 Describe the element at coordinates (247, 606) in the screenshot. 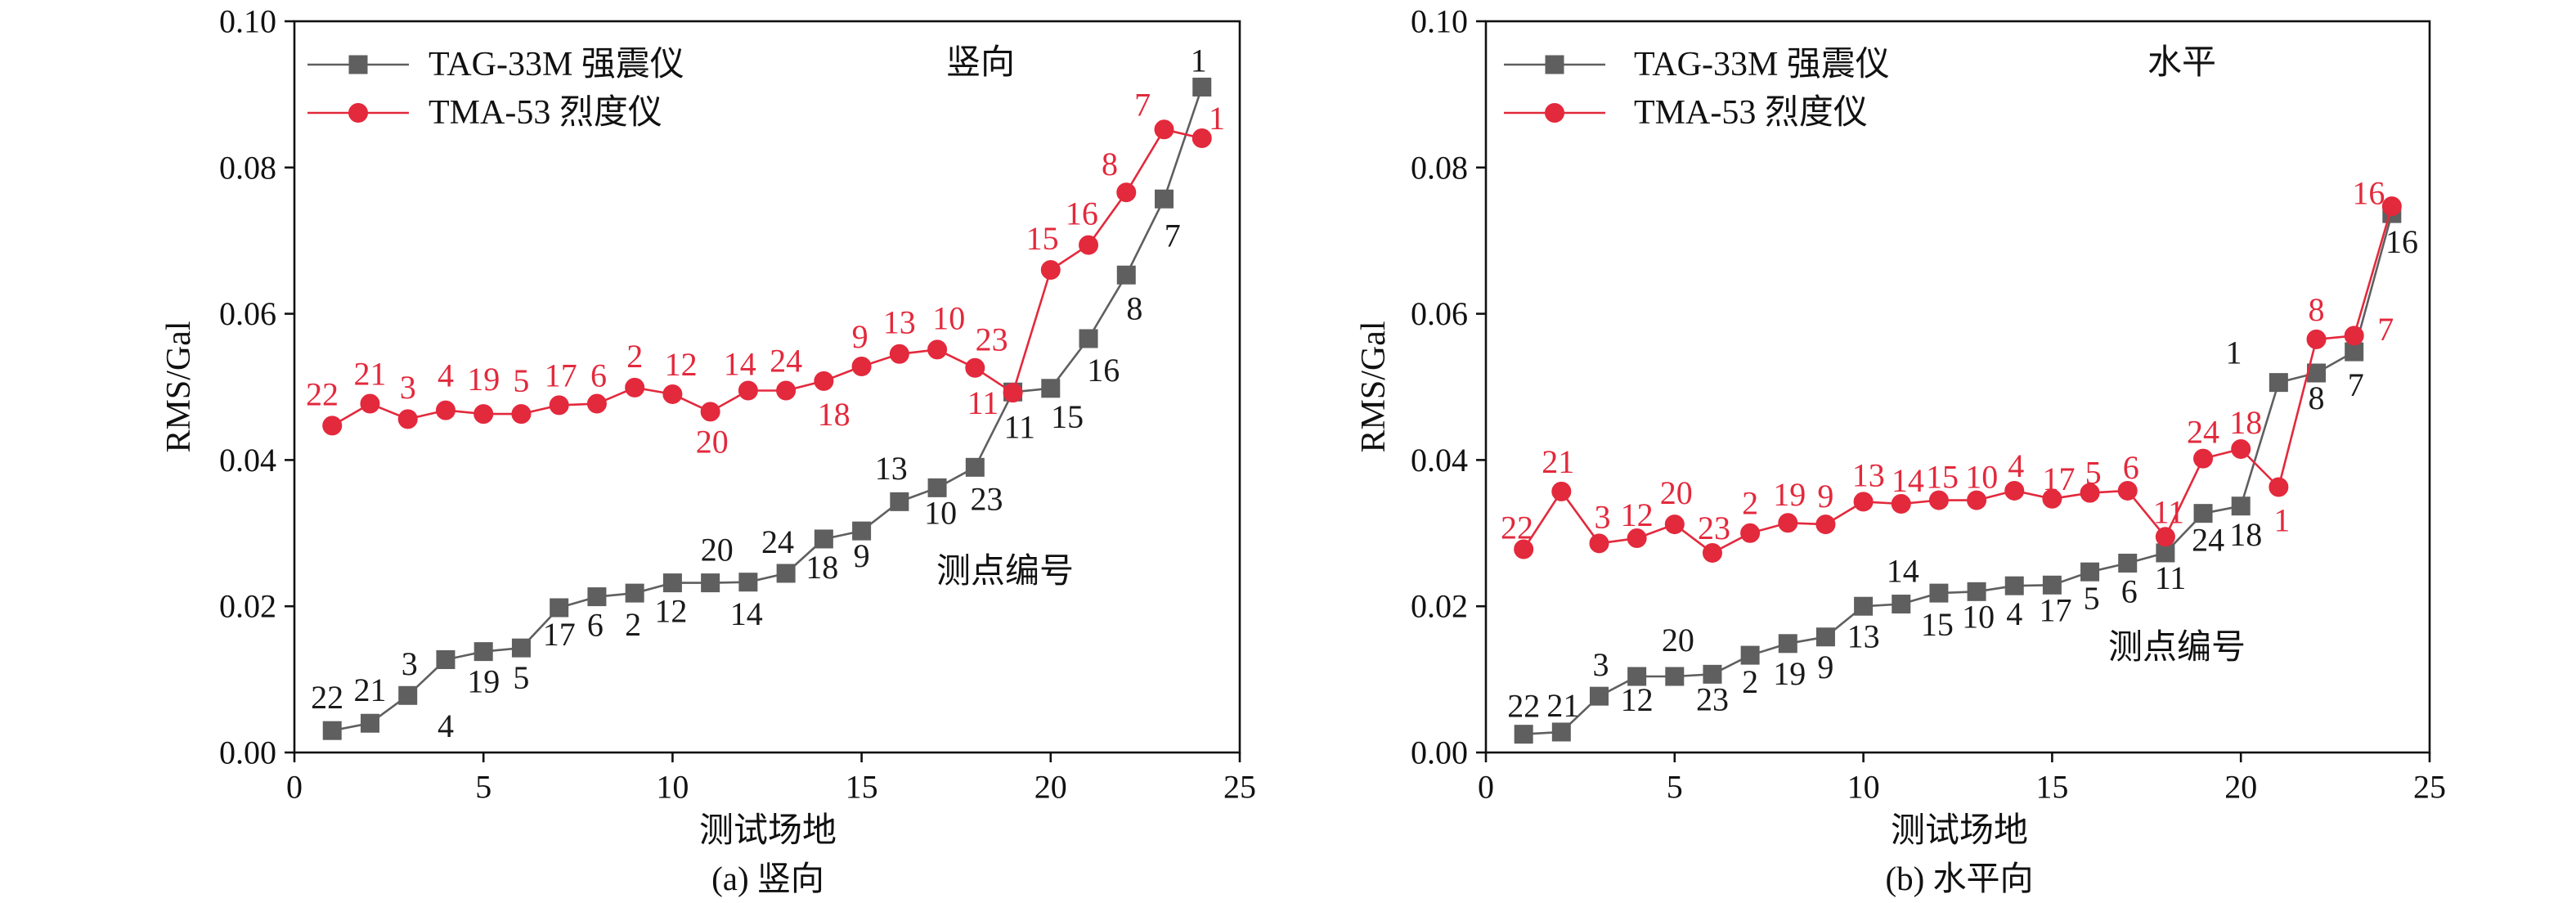

I see `y-tick-label: 0.02` at that location.